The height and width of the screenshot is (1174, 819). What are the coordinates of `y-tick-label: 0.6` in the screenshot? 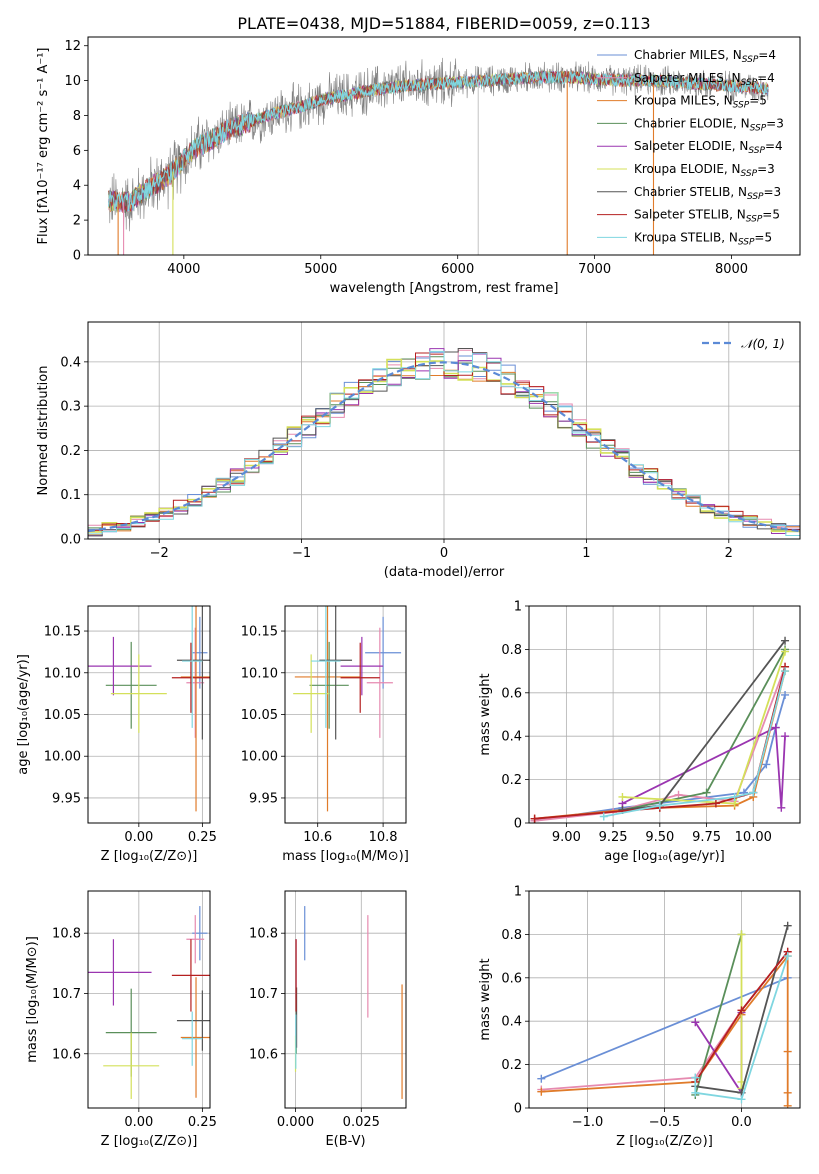 It's located at (511, 978).